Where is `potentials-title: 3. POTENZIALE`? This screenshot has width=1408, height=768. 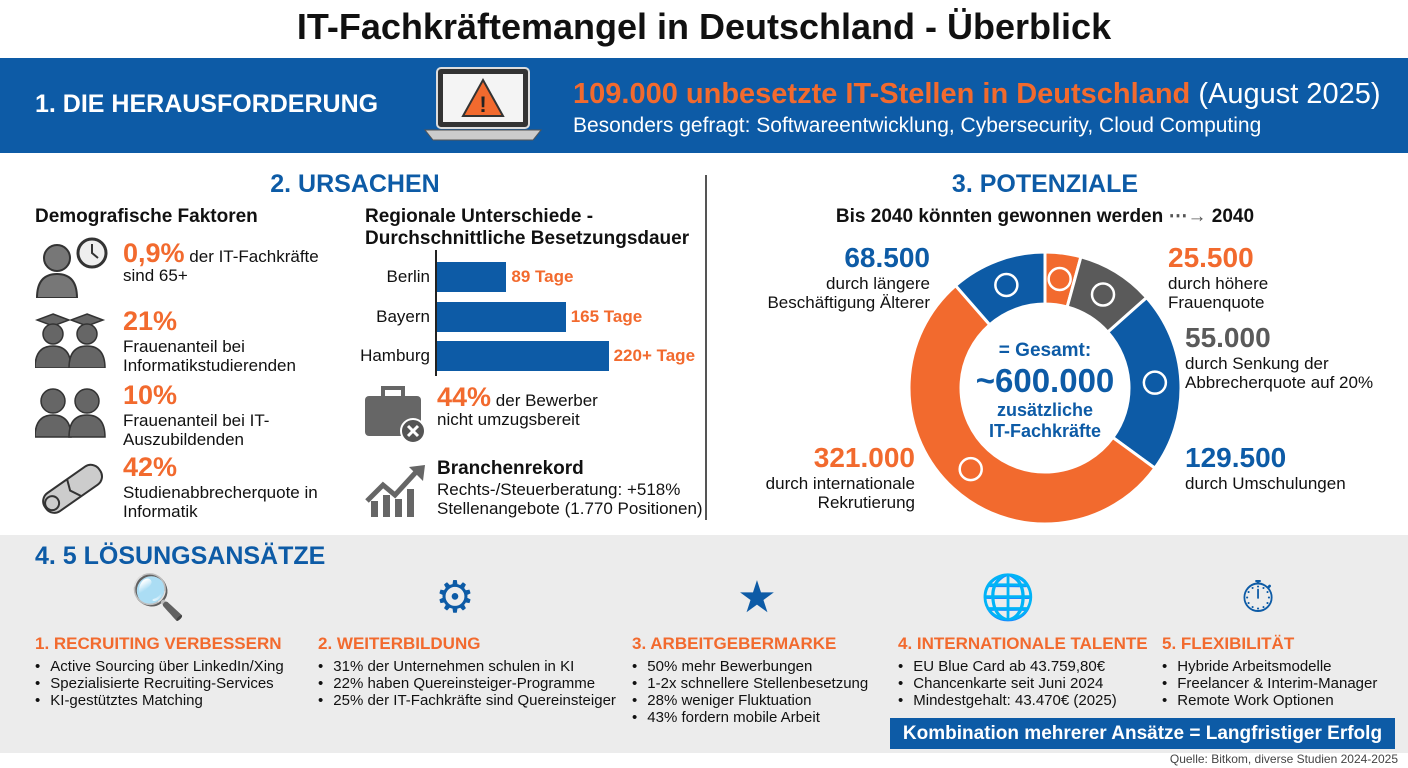
potentials-title: 3. POTENZIALE is located at coordinates (1045, 184).